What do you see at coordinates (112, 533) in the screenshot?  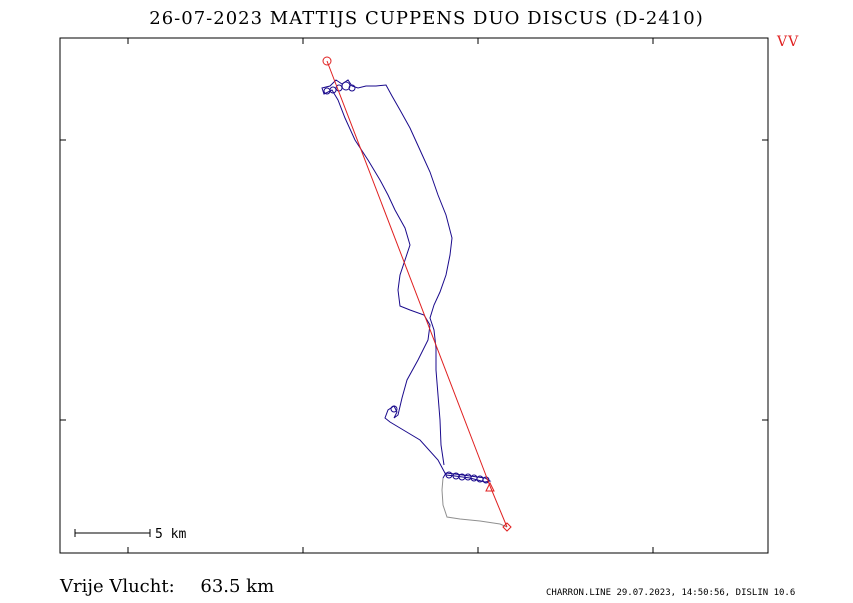 I see `scale-bar` at bounding box center [112, 533].